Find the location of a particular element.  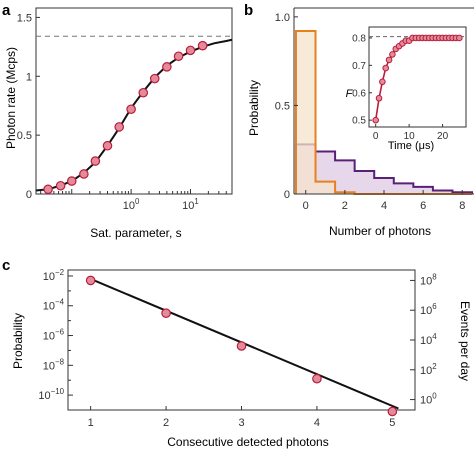

panel-b-inset-plot: 0.5 0.6 0.7 0.8 0 10 20 is located at coordinates (409, 84).